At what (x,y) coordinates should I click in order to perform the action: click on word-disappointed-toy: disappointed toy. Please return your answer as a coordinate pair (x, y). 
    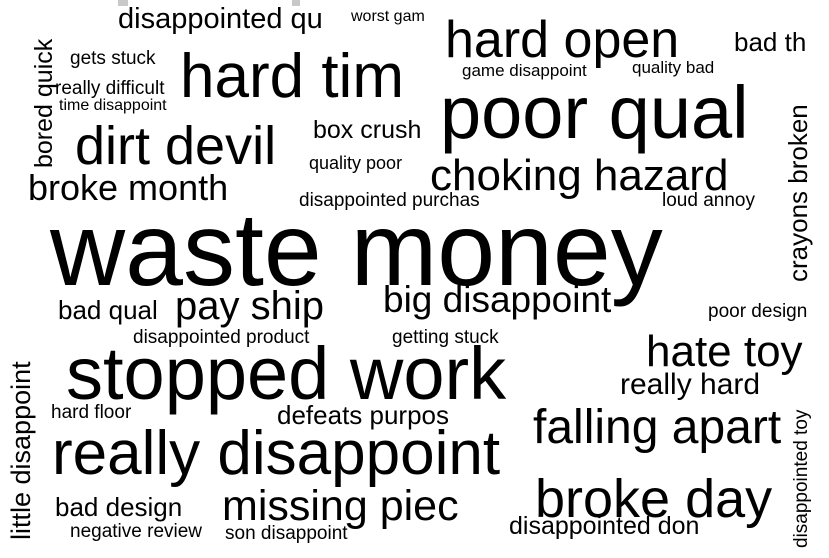
    Looking at the image, I should click on (801, 478).